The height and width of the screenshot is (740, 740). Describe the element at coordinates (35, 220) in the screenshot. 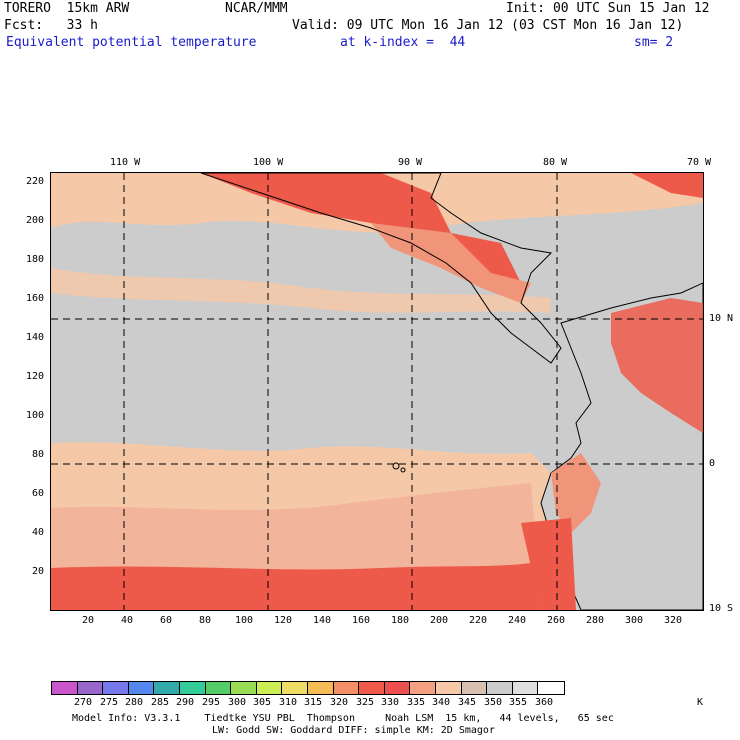

I see `y-tick: 200` at that location.